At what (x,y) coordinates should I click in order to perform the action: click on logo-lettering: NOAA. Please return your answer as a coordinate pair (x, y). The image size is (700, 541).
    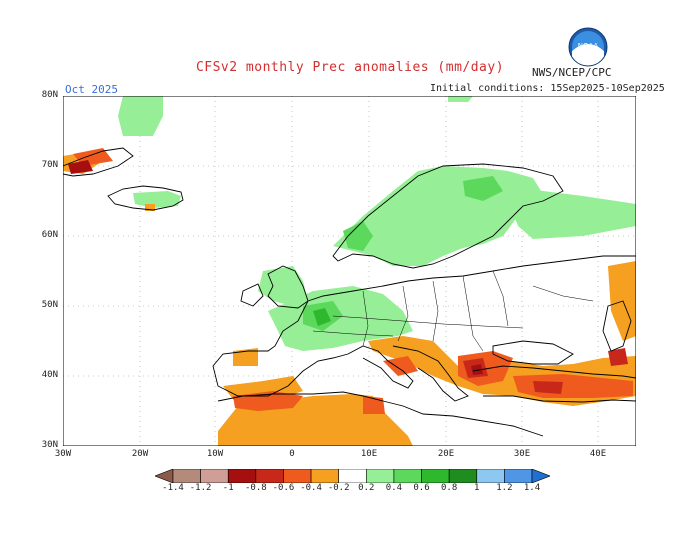
    Looking at the image, I should click on (588, 46).